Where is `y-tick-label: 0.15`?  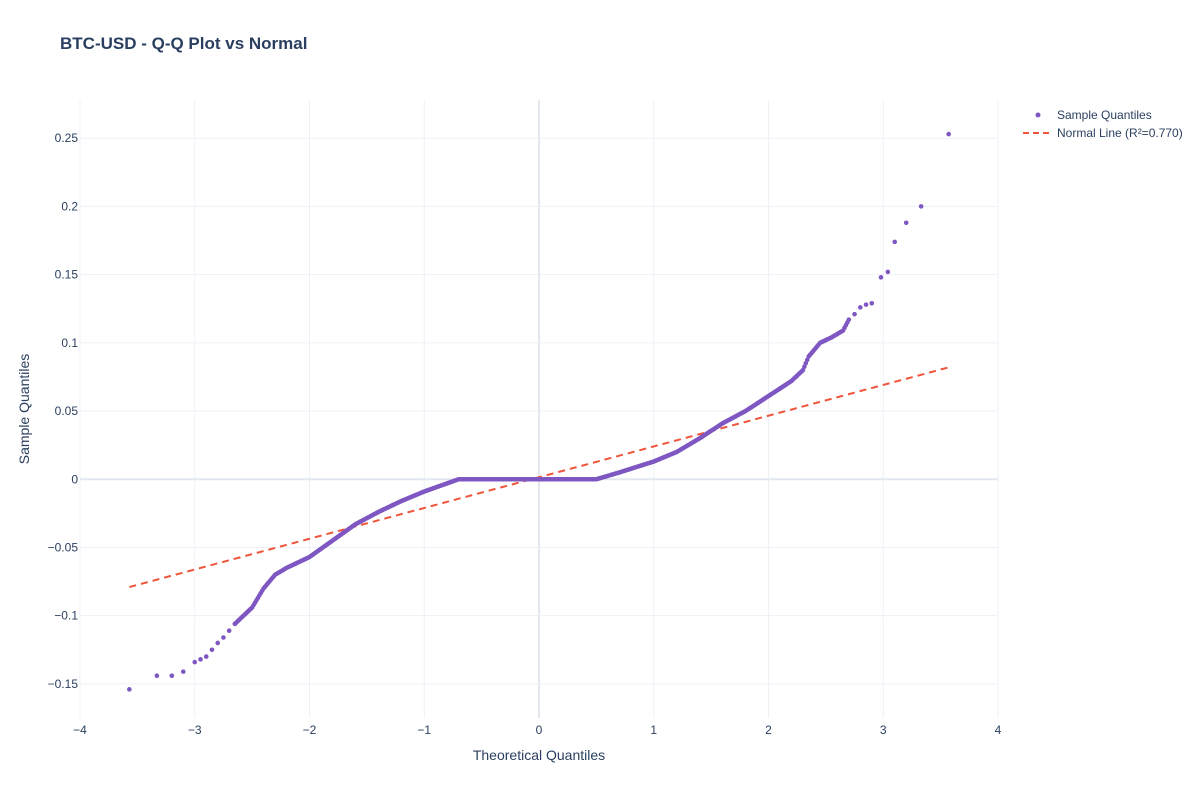
y-tick-label: 0.15 is located at coordinates (67, 275).